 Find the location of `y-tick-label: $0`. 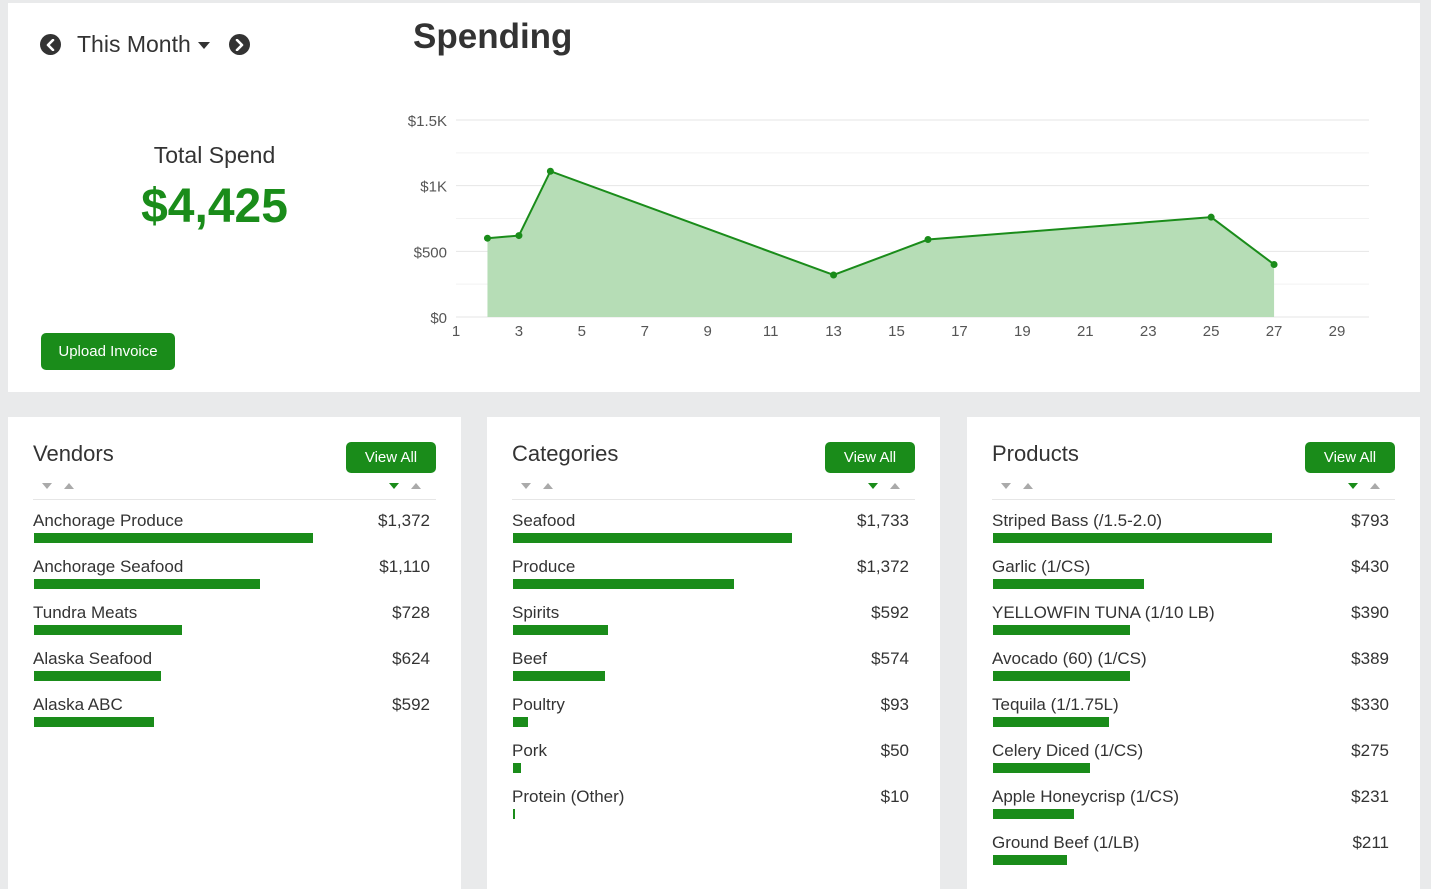

y-tick-label: $0 is located at coordinates (438, 318).